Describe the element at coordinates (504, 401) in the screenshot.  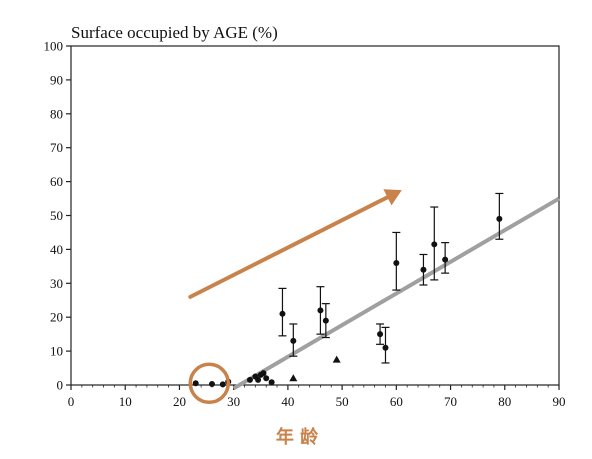
I see `x-tick-label: 80` at that location.